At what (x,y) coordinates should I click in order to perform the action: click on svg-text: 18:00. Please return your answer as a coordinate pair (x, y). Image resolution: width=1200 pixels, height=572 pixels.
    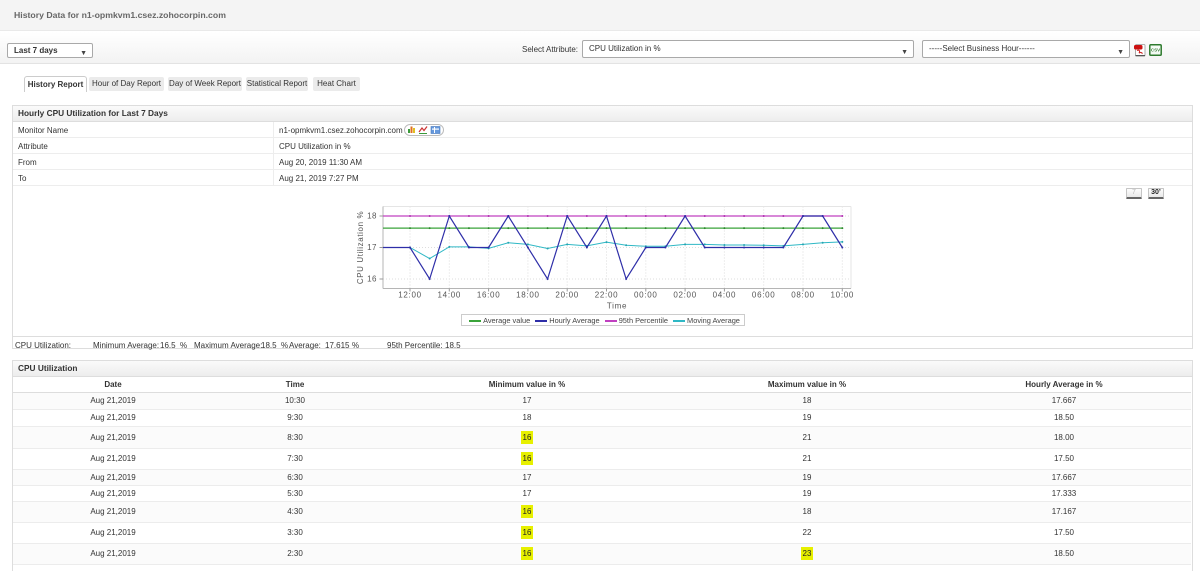
    Looking at the image, I should click on (528, 295).